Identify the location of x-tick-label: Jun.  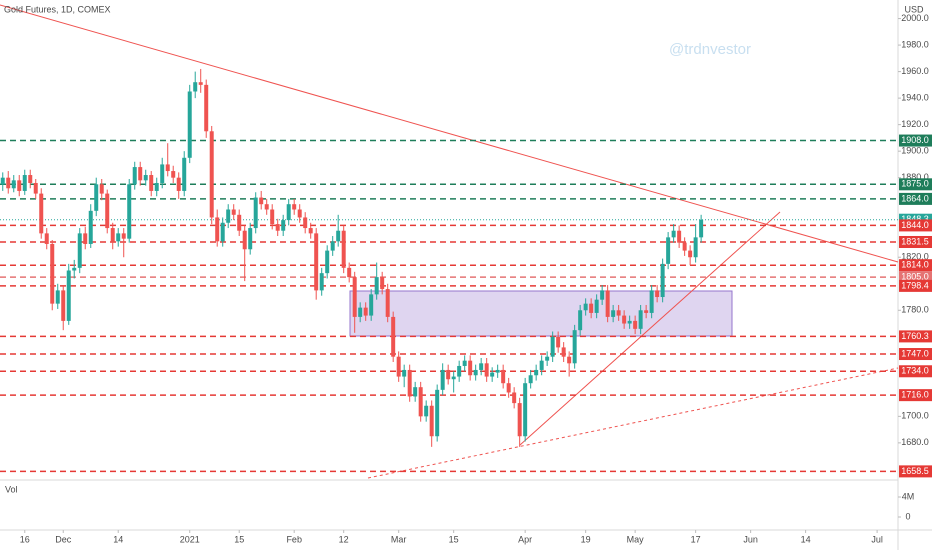
(750, 539).